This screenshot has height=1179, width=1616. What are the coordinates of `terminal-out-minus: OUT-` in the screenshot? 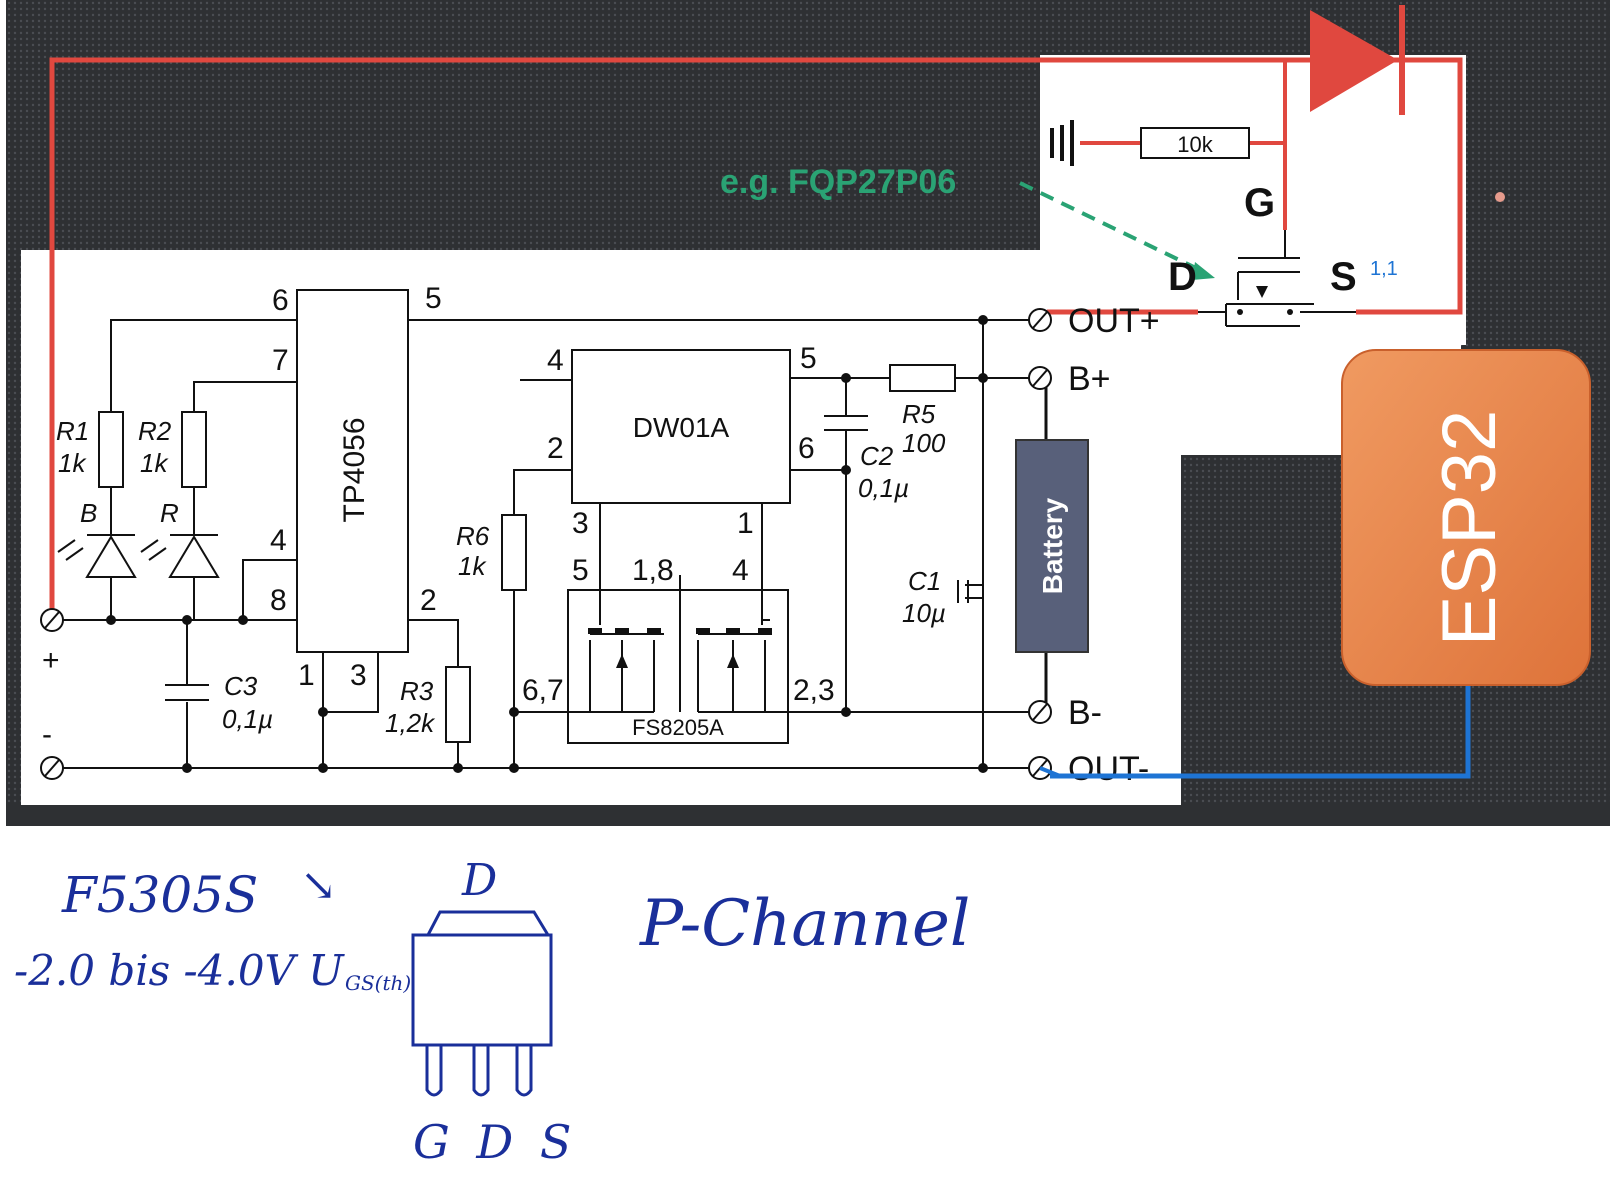 It's located at (1108, 769).